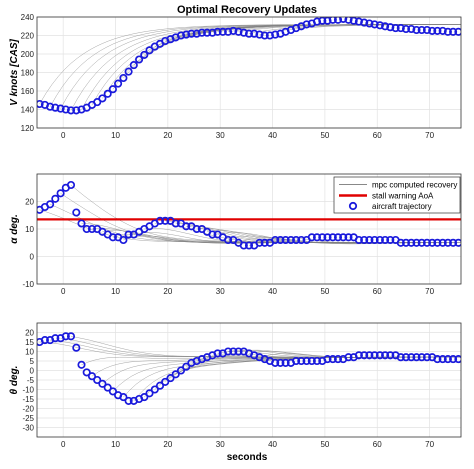 The height and width of the screenshot is (469, 474). Describe the element at coordinates (249, 215) in the screenshot. I see `plot-content` at that location.